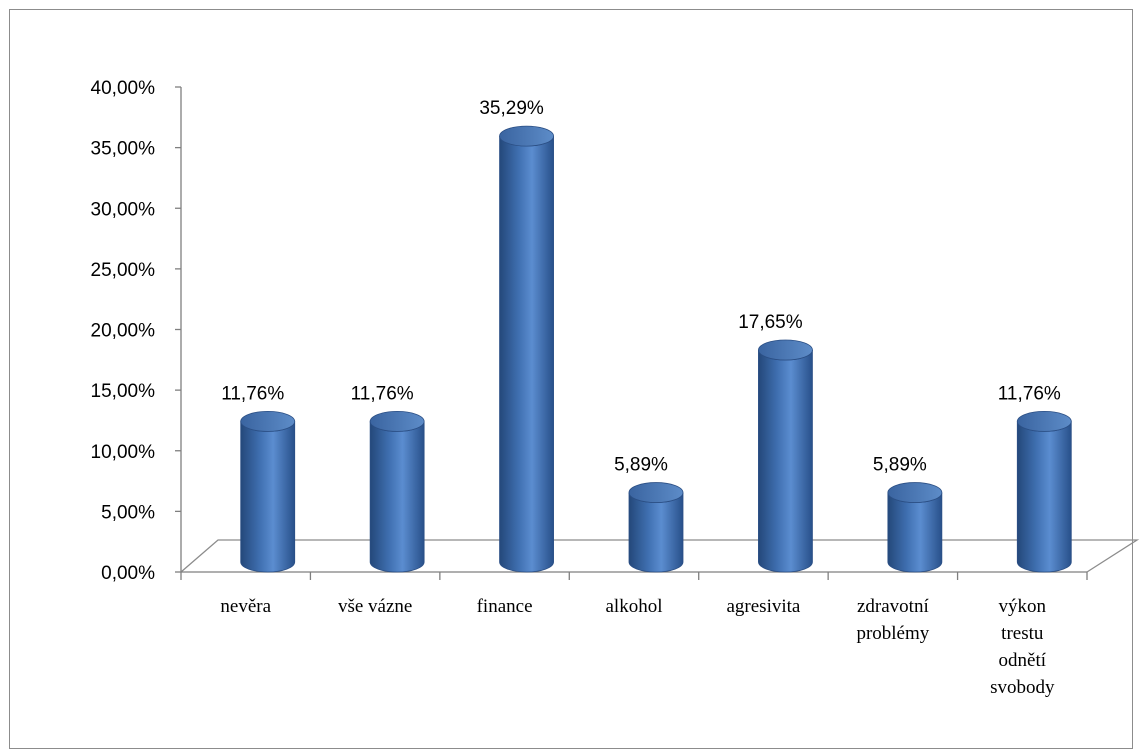  I want to click on category-label: finance, so click(505, 606).